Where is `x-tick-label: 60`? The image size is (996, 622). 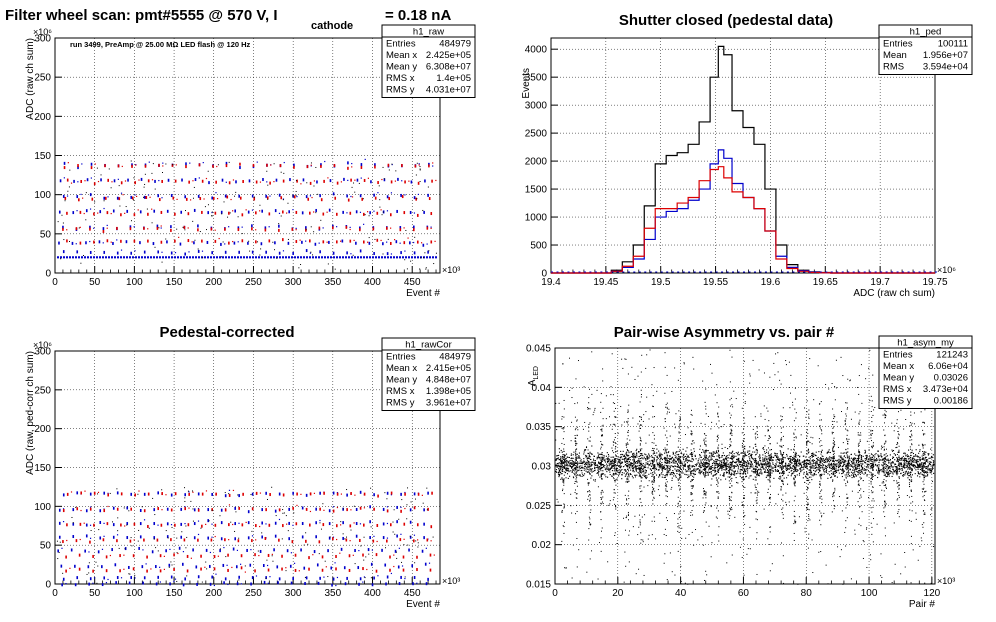 x-tick-label: 60 is located at coordinates (744, 593).